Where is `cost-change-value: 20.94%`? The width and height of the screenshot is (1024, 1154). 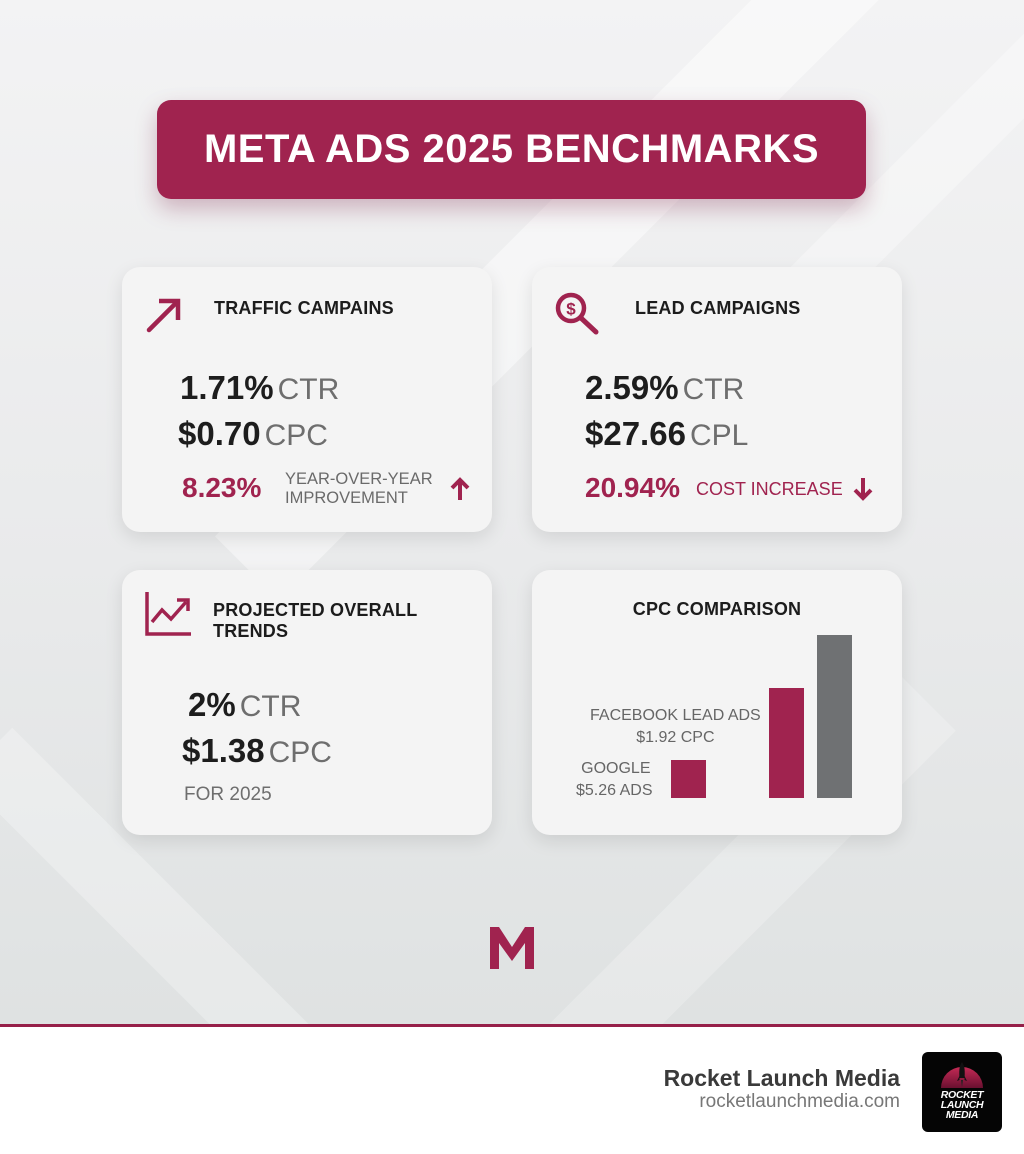 cost-change-value: 20.94% is located at coordinates (632, 487).